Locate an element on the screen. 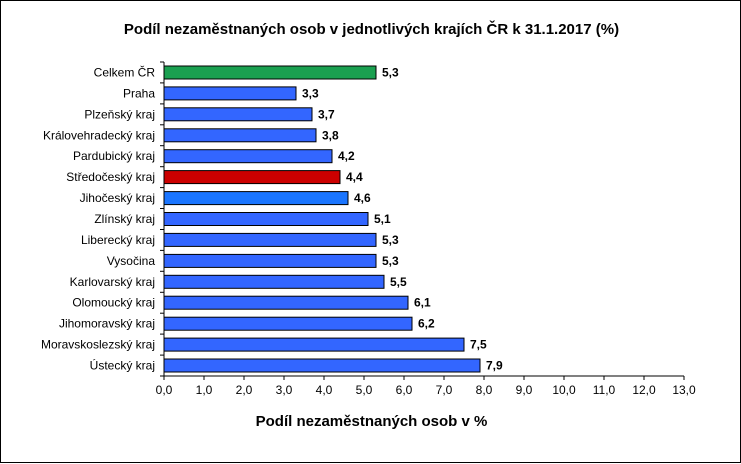  value-label: 6,1 is located at coordinates (422, 303).